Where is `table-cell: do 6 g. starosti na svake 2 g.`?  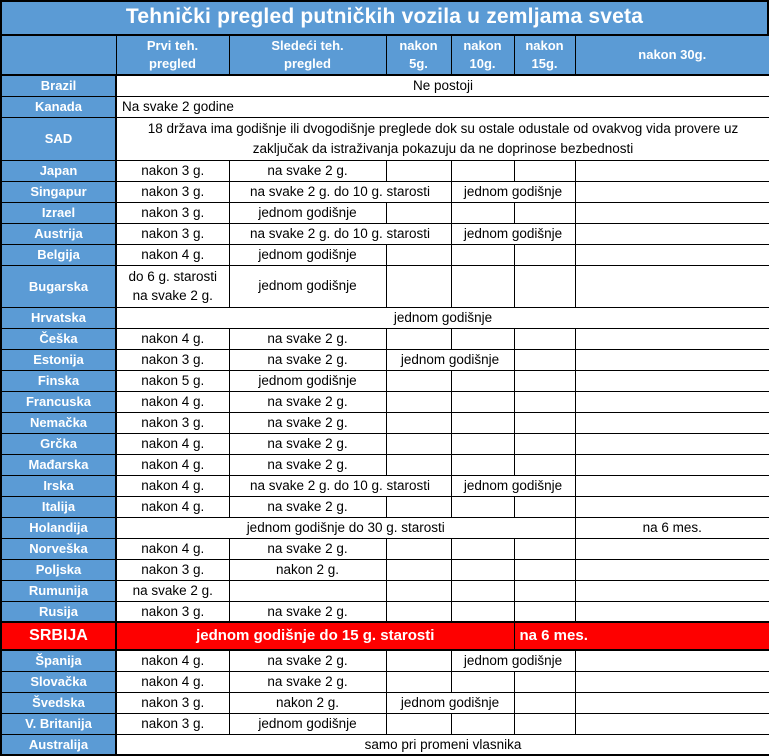
table-cell: do 6 g. starosti na svake 2 g. is located at coordinates (172, 286).